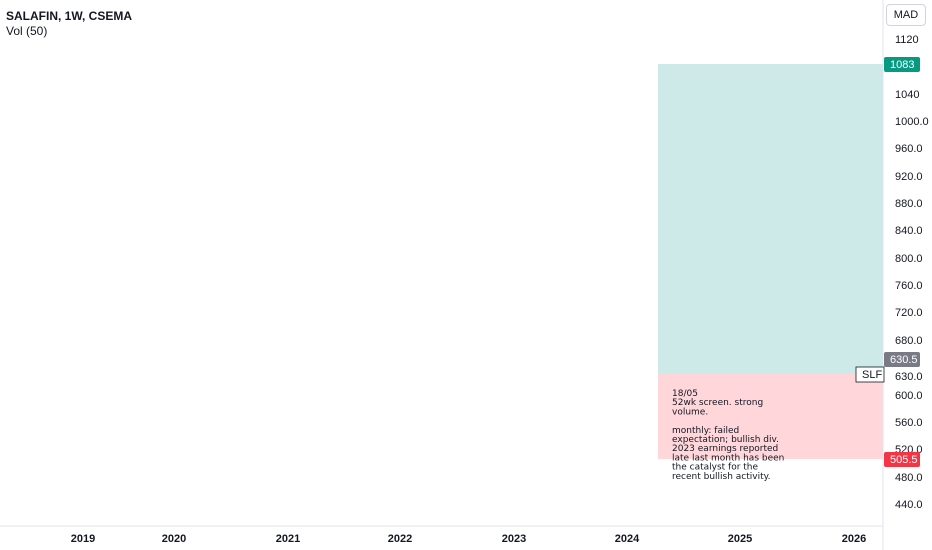 This screenshot has width=932, height=550. What do you see at coordinates (514, 539) in the screenshot?
I see `x-tick-label: 2023` at bounding box center [514, 539].